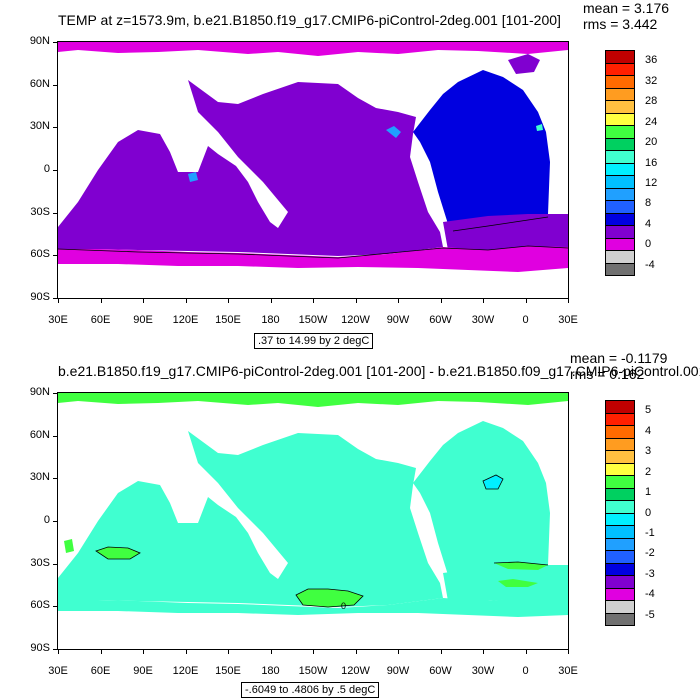 The width and height of the screenshot is (700, 700). Describe the element at coordinates (525, 320) in the screenshot. I see `panel1-lon-label: 0` at that location.